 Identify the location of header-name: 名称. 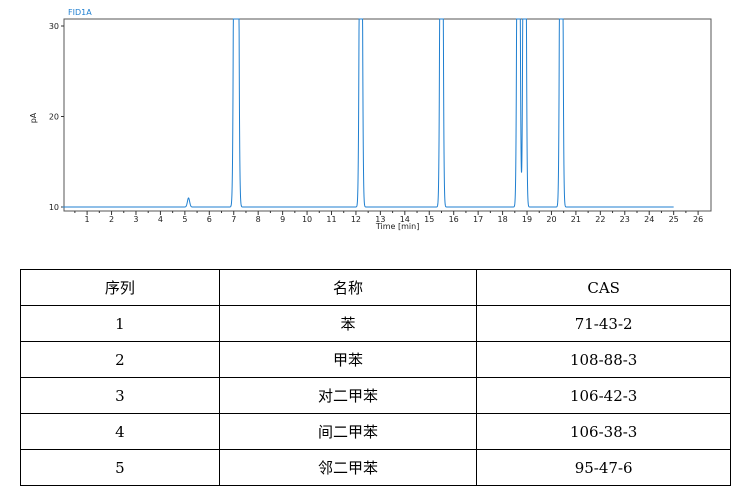
(348, 287).